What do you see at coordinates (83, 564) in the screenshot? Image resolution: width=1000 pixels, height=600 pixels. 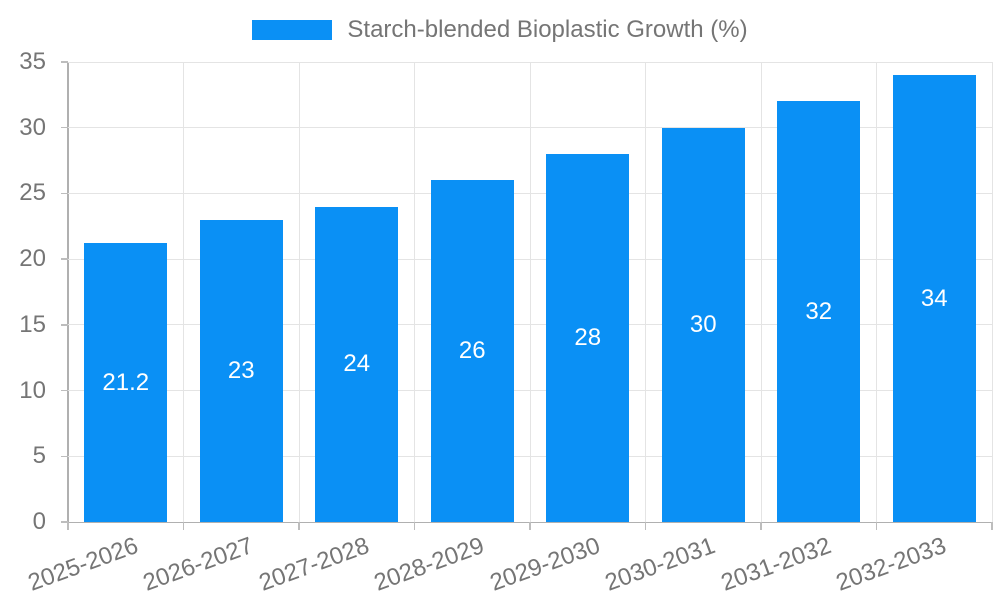 I see `x-axis-label: 2025-2026` at bounding box center [83, 564].